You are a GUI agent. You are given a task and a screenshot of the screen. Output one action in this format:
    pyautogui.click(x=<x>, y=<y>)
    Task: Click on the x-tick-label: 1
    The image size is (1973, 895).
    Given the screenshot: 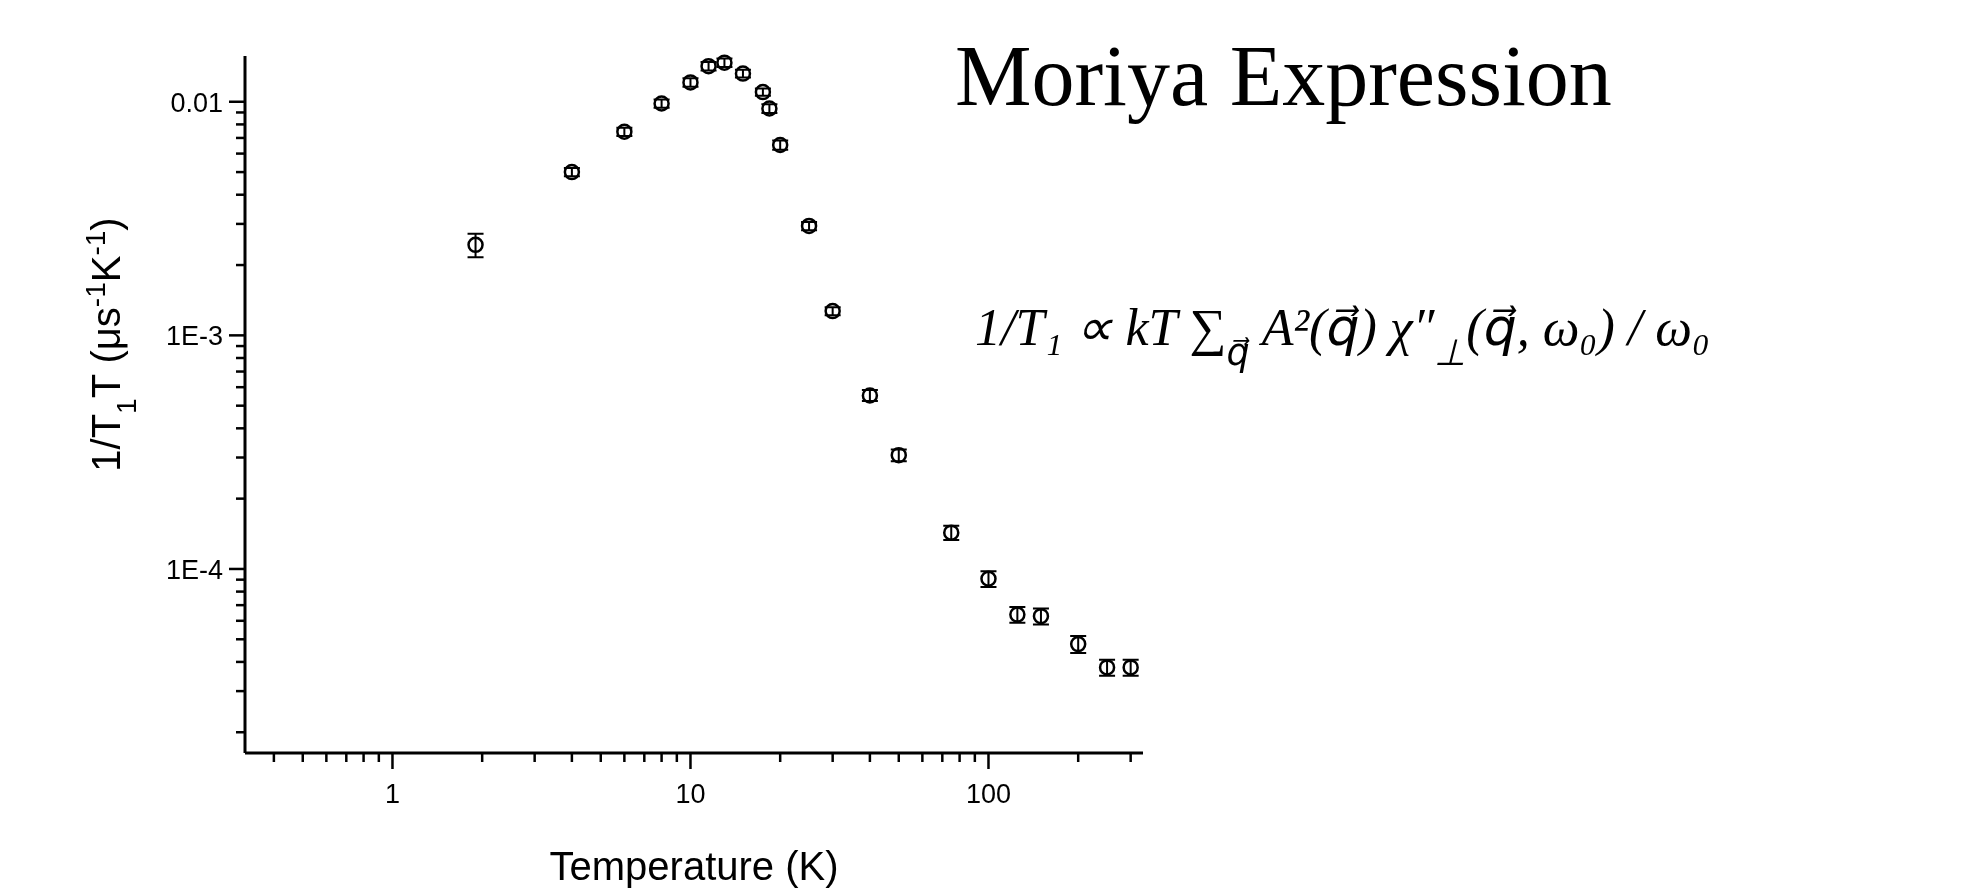 What is the action you would take?
    pyautogui.click(x=392, y=794)
    